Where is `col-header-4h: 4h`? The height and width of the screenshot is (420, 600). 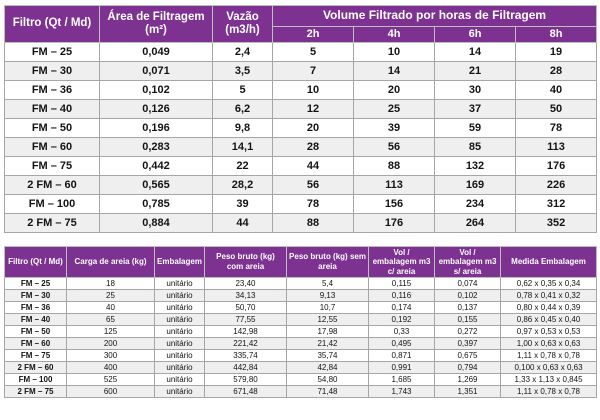 col-header-4h: 4h is located at coordinates (394, 34).